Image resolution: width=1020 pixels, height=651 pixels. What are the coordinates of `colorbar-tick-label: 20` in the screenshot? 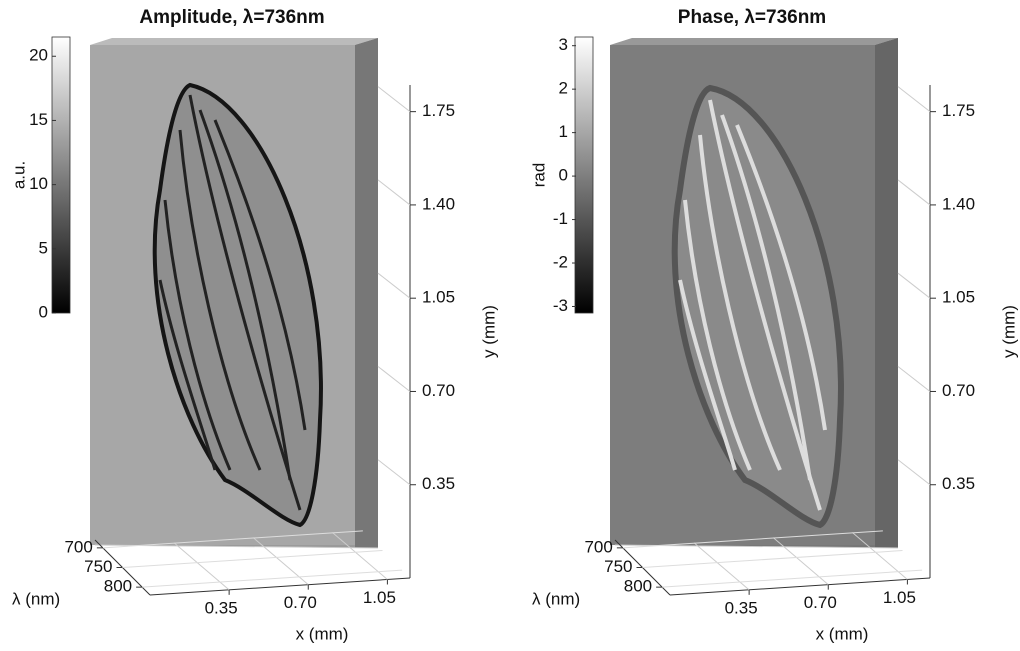 It's located at (38, 55).